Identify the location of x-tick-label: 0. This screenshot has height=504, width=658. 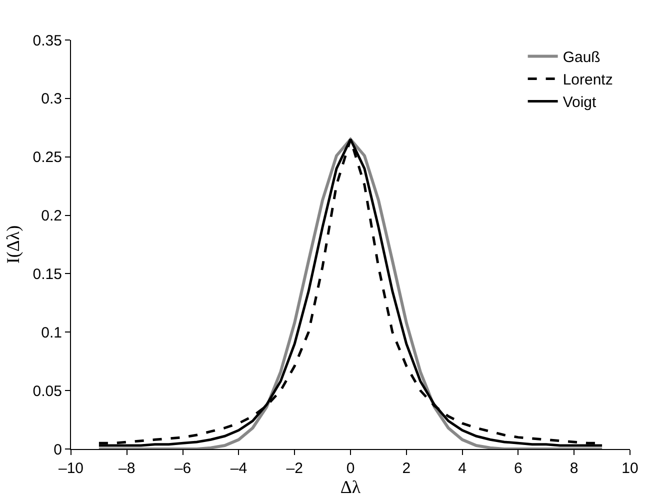
(350, 468).